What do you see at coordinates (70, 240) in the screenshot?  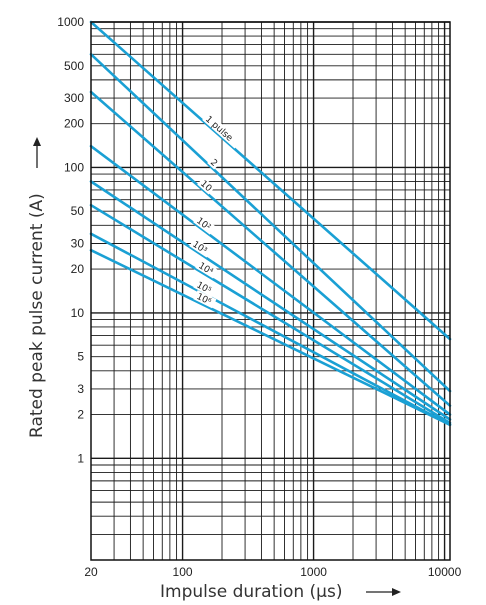 I see `y-tick-labels: 1000 500 300 200 100 50 30 20 10 5 3 2 1` at bounding box center [70, 240].